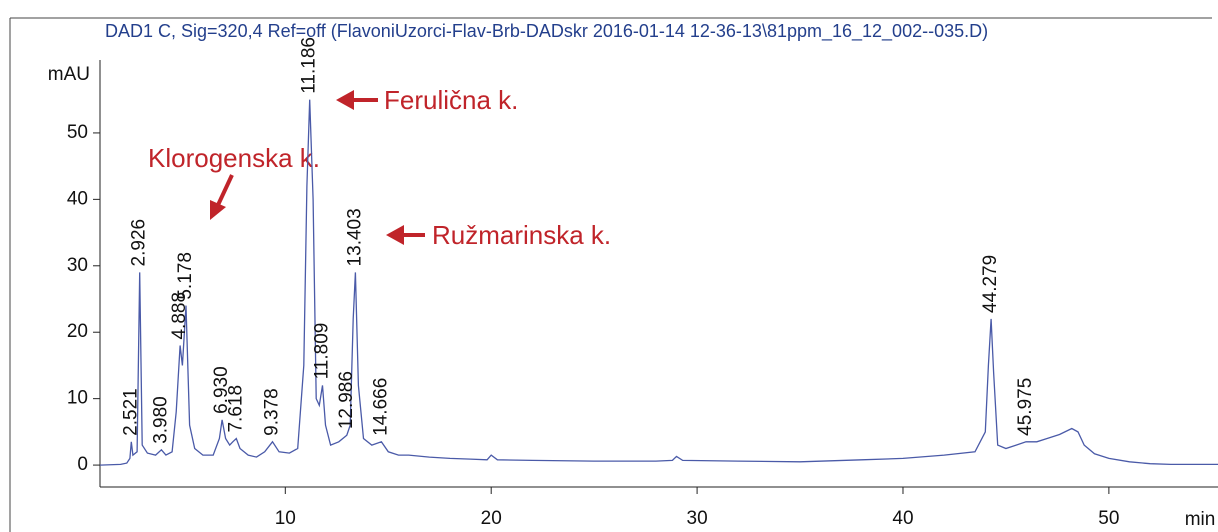  I want to click on peak-label: 11.186, so click(309, 65).